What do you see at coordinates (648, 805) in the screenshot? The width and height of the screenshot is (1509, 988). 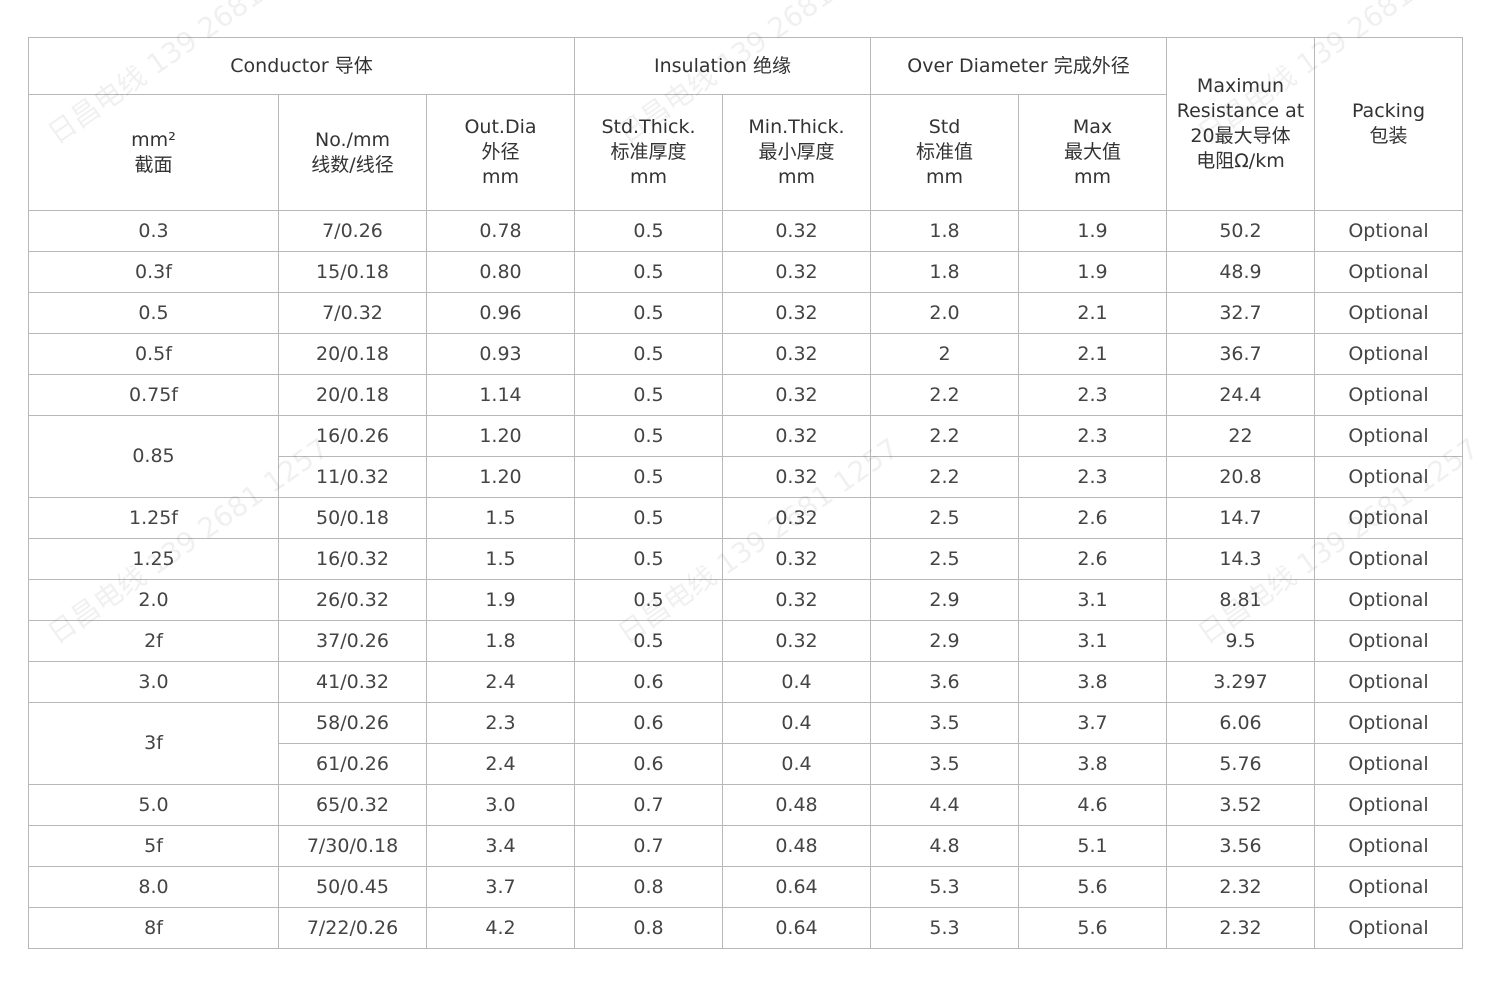 I see `std-thick-cell: 0.7` at bounding box center [648, 805].